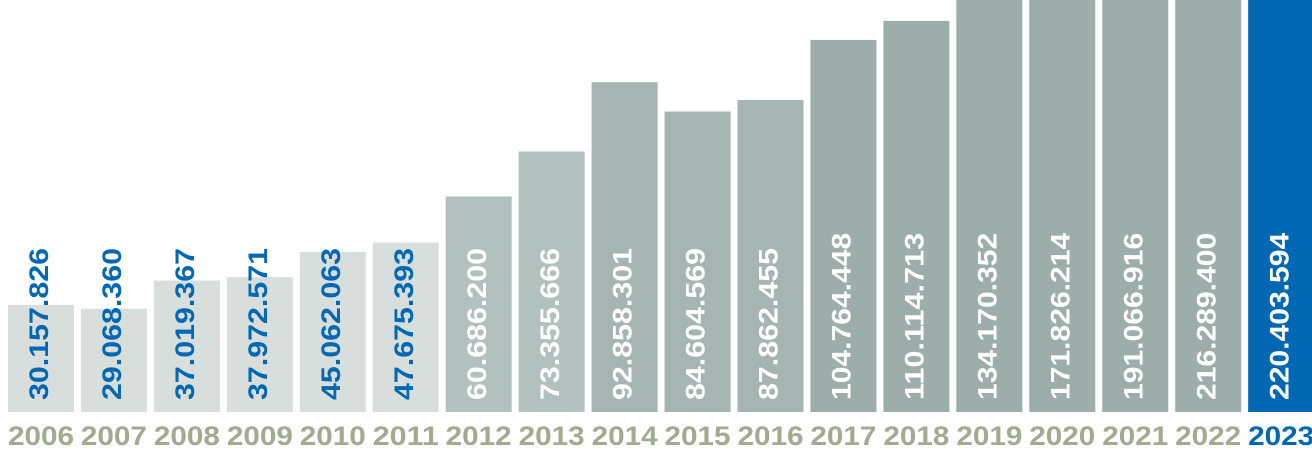 The width and height of the screenshot is (1312, 452). I want to click on value-label: 216.289.400, so click(1206, 316).